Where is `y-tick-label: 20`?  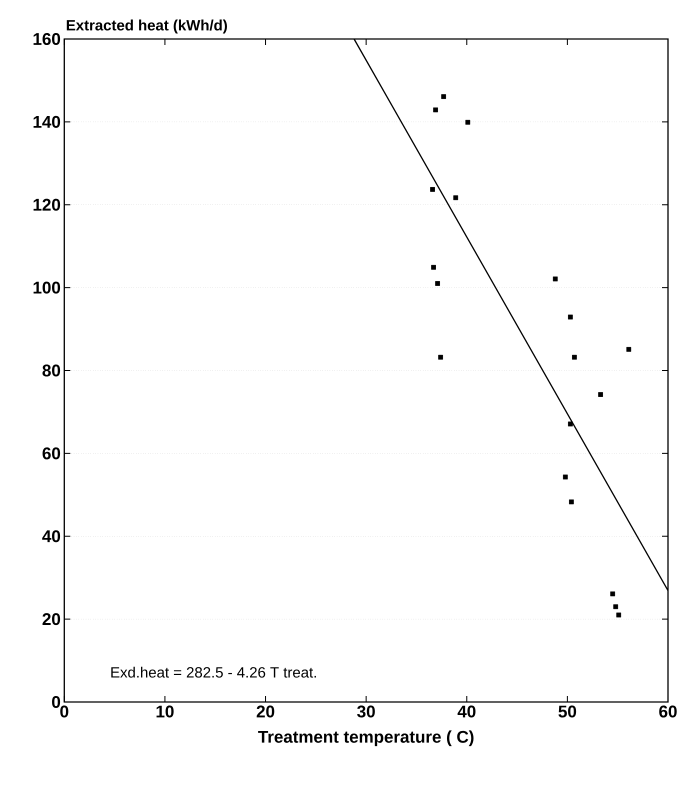 y-tick-label: 20 is located at coordinates (51, 619).